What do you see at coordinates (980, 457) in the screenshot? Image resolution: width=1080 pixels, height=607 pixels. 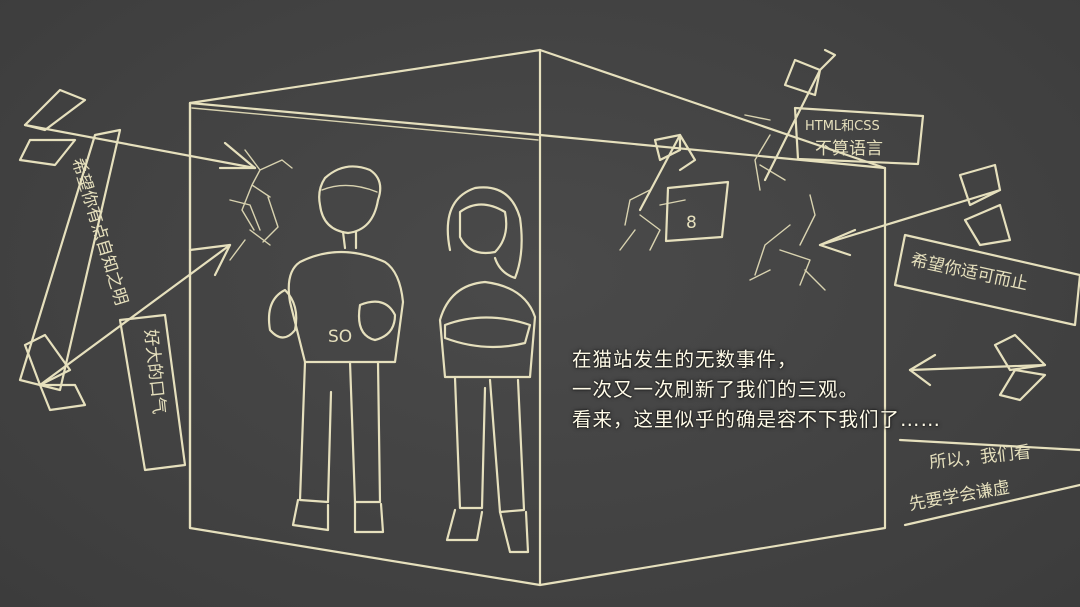 I see `svg-text: 所以，我们看` at bounding box center [980, 457].